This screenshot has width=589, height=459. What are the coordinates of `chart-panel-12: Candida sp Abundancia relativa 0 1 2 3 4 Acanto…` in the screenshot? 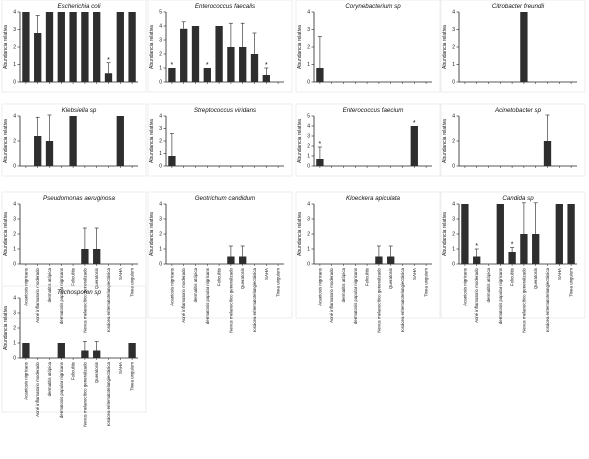 It's located at (513, 262).